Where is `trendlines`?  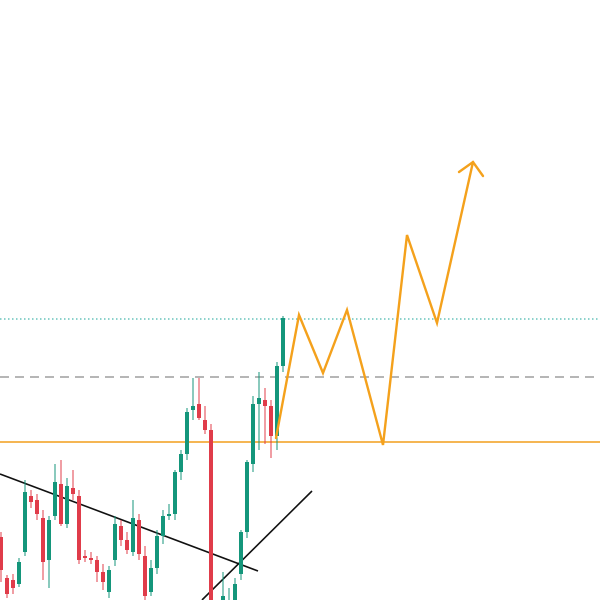
trendlines is located at coordinates (156, 536).